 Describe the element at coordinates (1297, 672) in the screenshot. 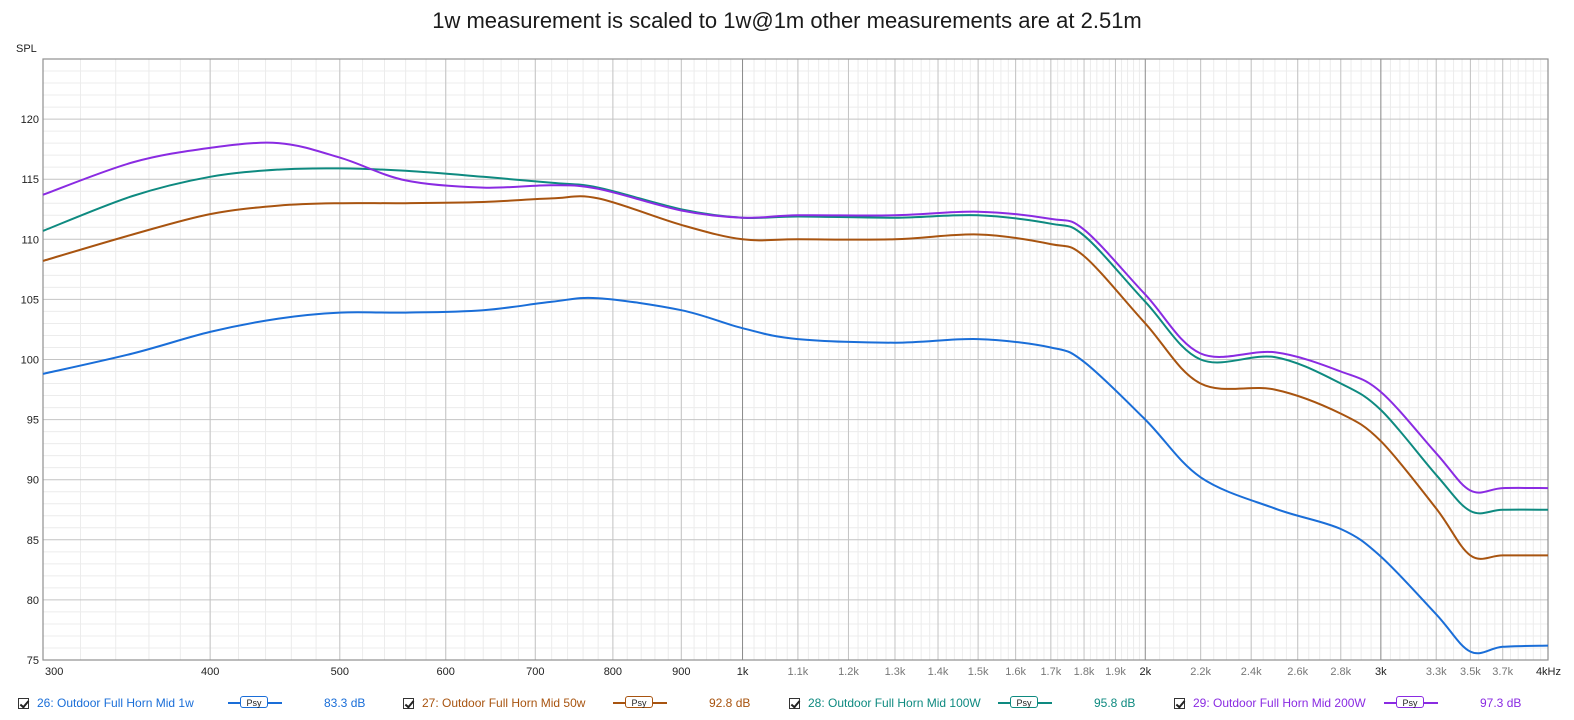

I see `x-tick-label: 2.6k` at that location.